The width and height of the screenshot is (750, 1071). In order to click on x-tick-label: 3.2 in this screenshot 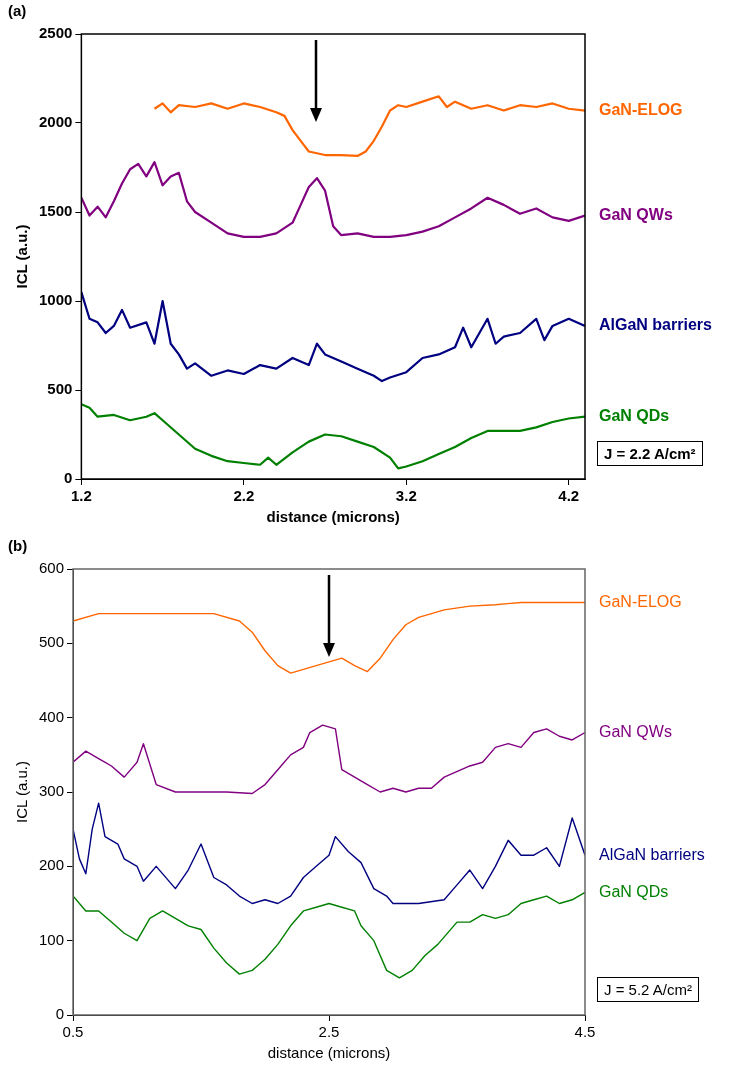, I will do `click(406, 496)`.